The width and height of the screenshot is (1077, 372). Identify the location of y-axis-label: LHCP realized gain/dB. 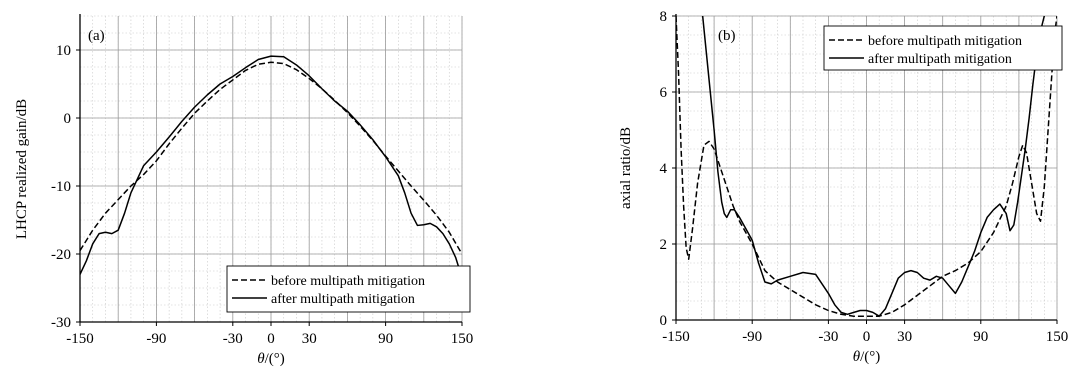
(22, 169).